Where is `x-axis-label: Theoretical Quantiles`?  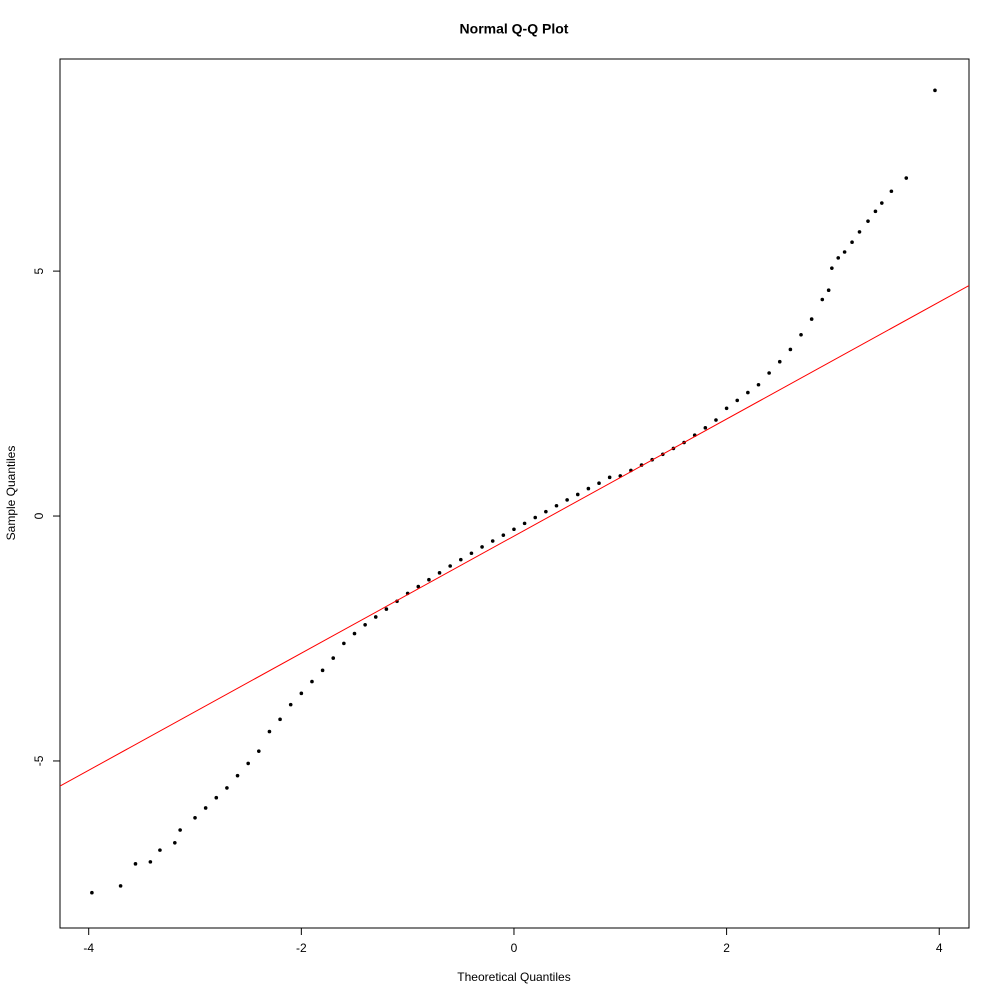 x-axis-label: Theoretical Quantiles is located at coordinates (513, 977).